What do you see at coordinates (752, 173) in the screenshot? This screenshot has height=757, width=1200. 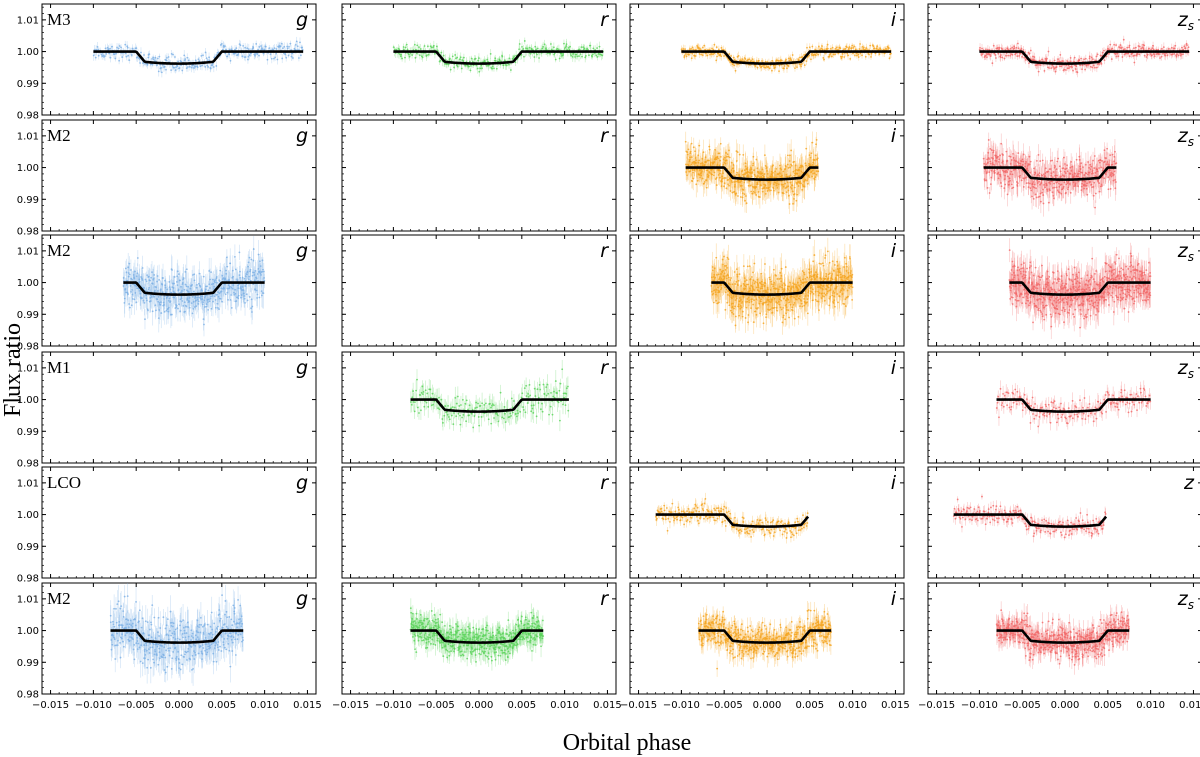 I see `transit-model-line` at bounding box center [752, 173].